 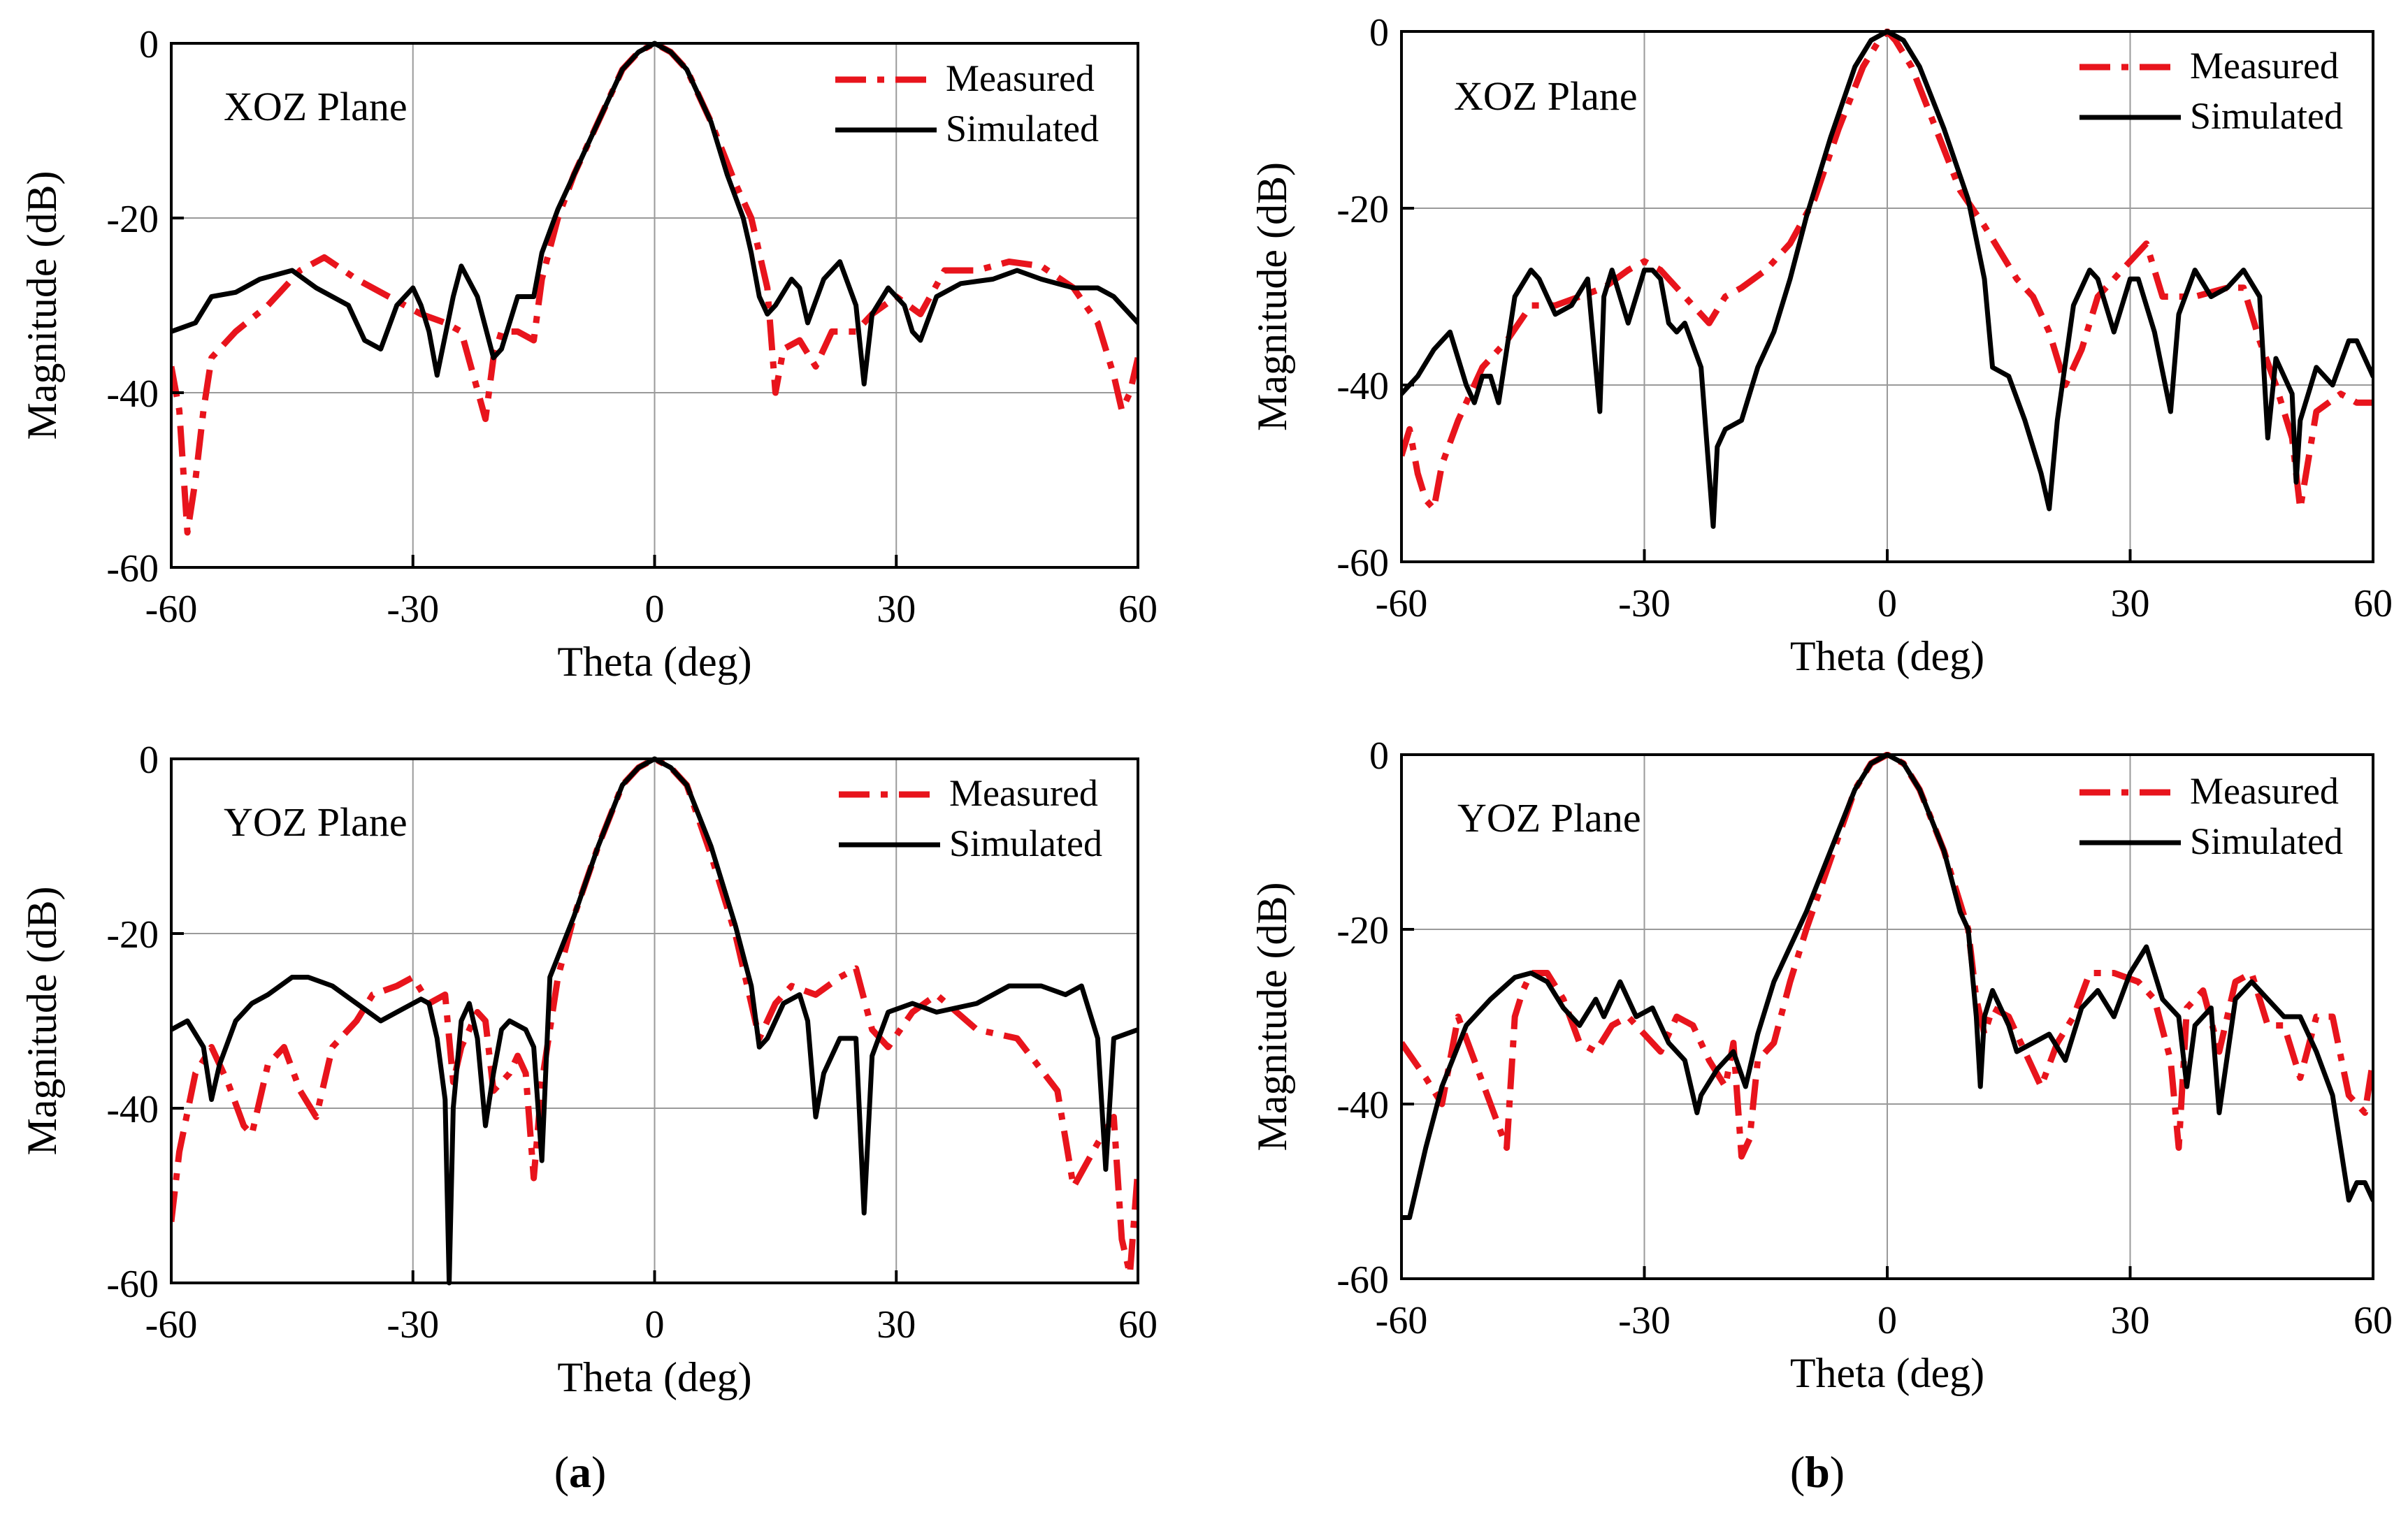 I want to click on panel-label-a: (a), so click(x=580, y=1472).